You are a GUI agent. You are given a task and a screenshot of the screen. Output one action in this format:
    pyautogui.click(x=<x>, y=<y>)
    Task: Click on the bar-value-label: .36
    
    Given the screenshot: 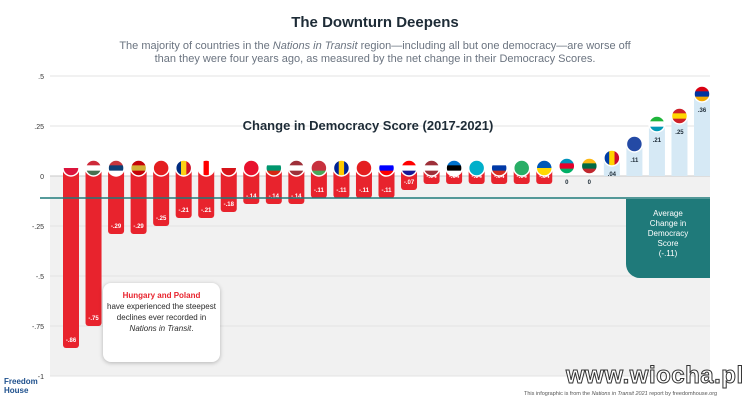 What is the action you would take?
    pyautogui.click(x=702, y=111)
    